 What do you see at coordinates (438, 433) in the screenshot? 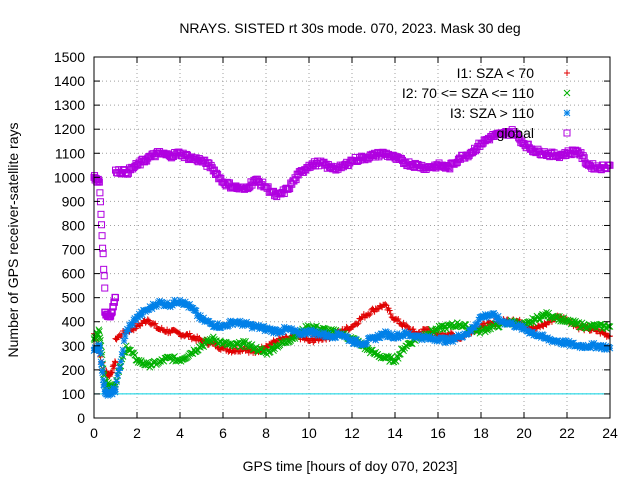
I see `x-tick-label: 16` at bounding box center [438, 433].